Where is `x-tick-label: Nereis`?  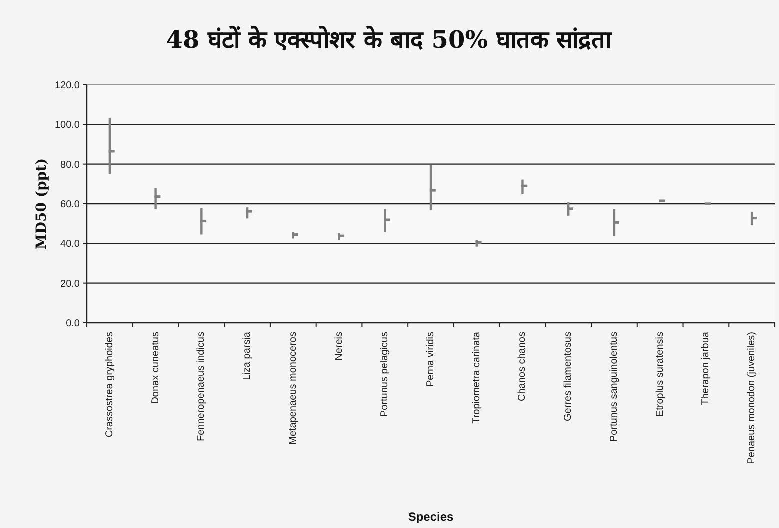 x-tick-label: Nereis is located at coordinates (339, 346).